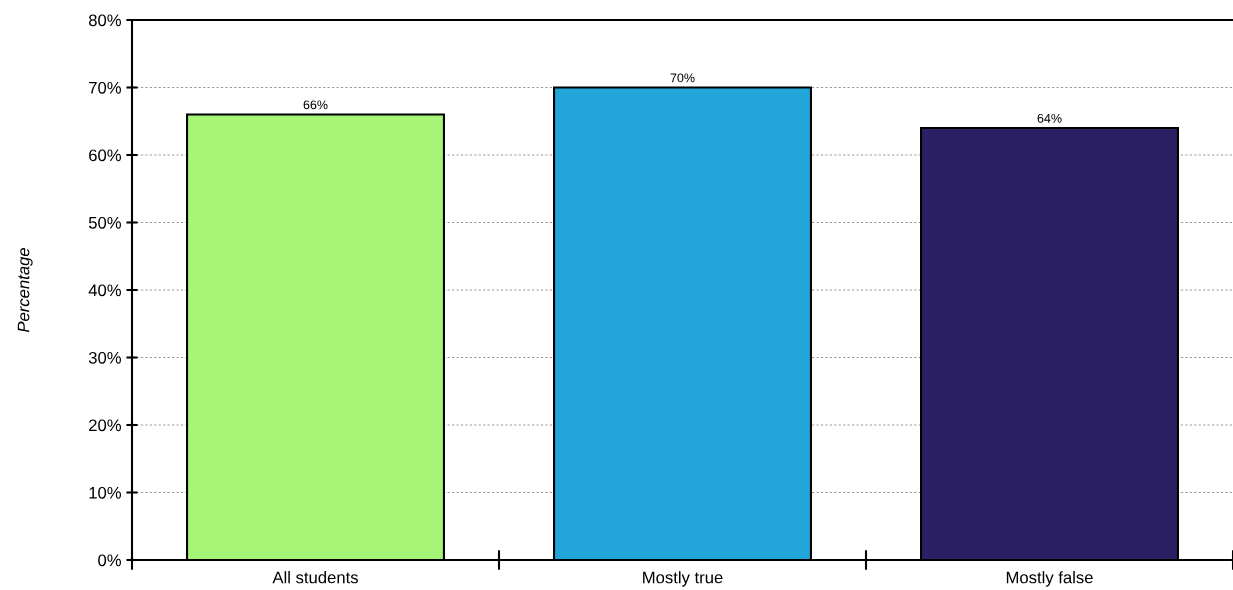 The height and width of the screenshot is (590, 1233). I want to click on x-tick-label: All students, so click(315, 577).